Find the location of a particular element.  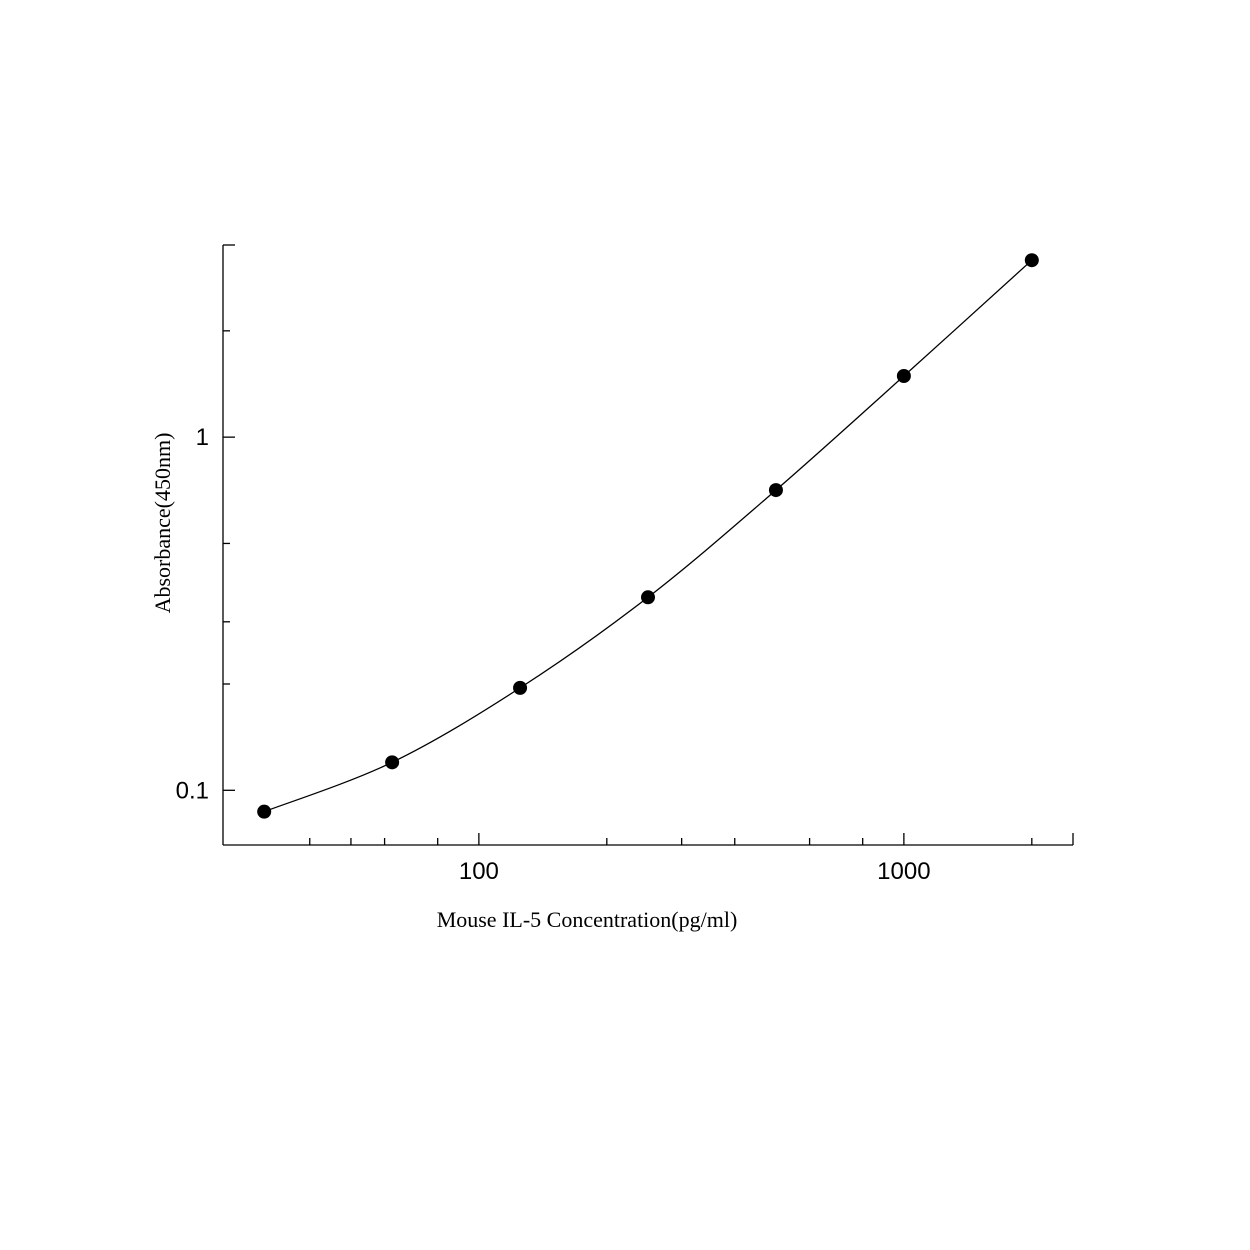

x-tick-label: 100 is located at coordinates (479, 871).